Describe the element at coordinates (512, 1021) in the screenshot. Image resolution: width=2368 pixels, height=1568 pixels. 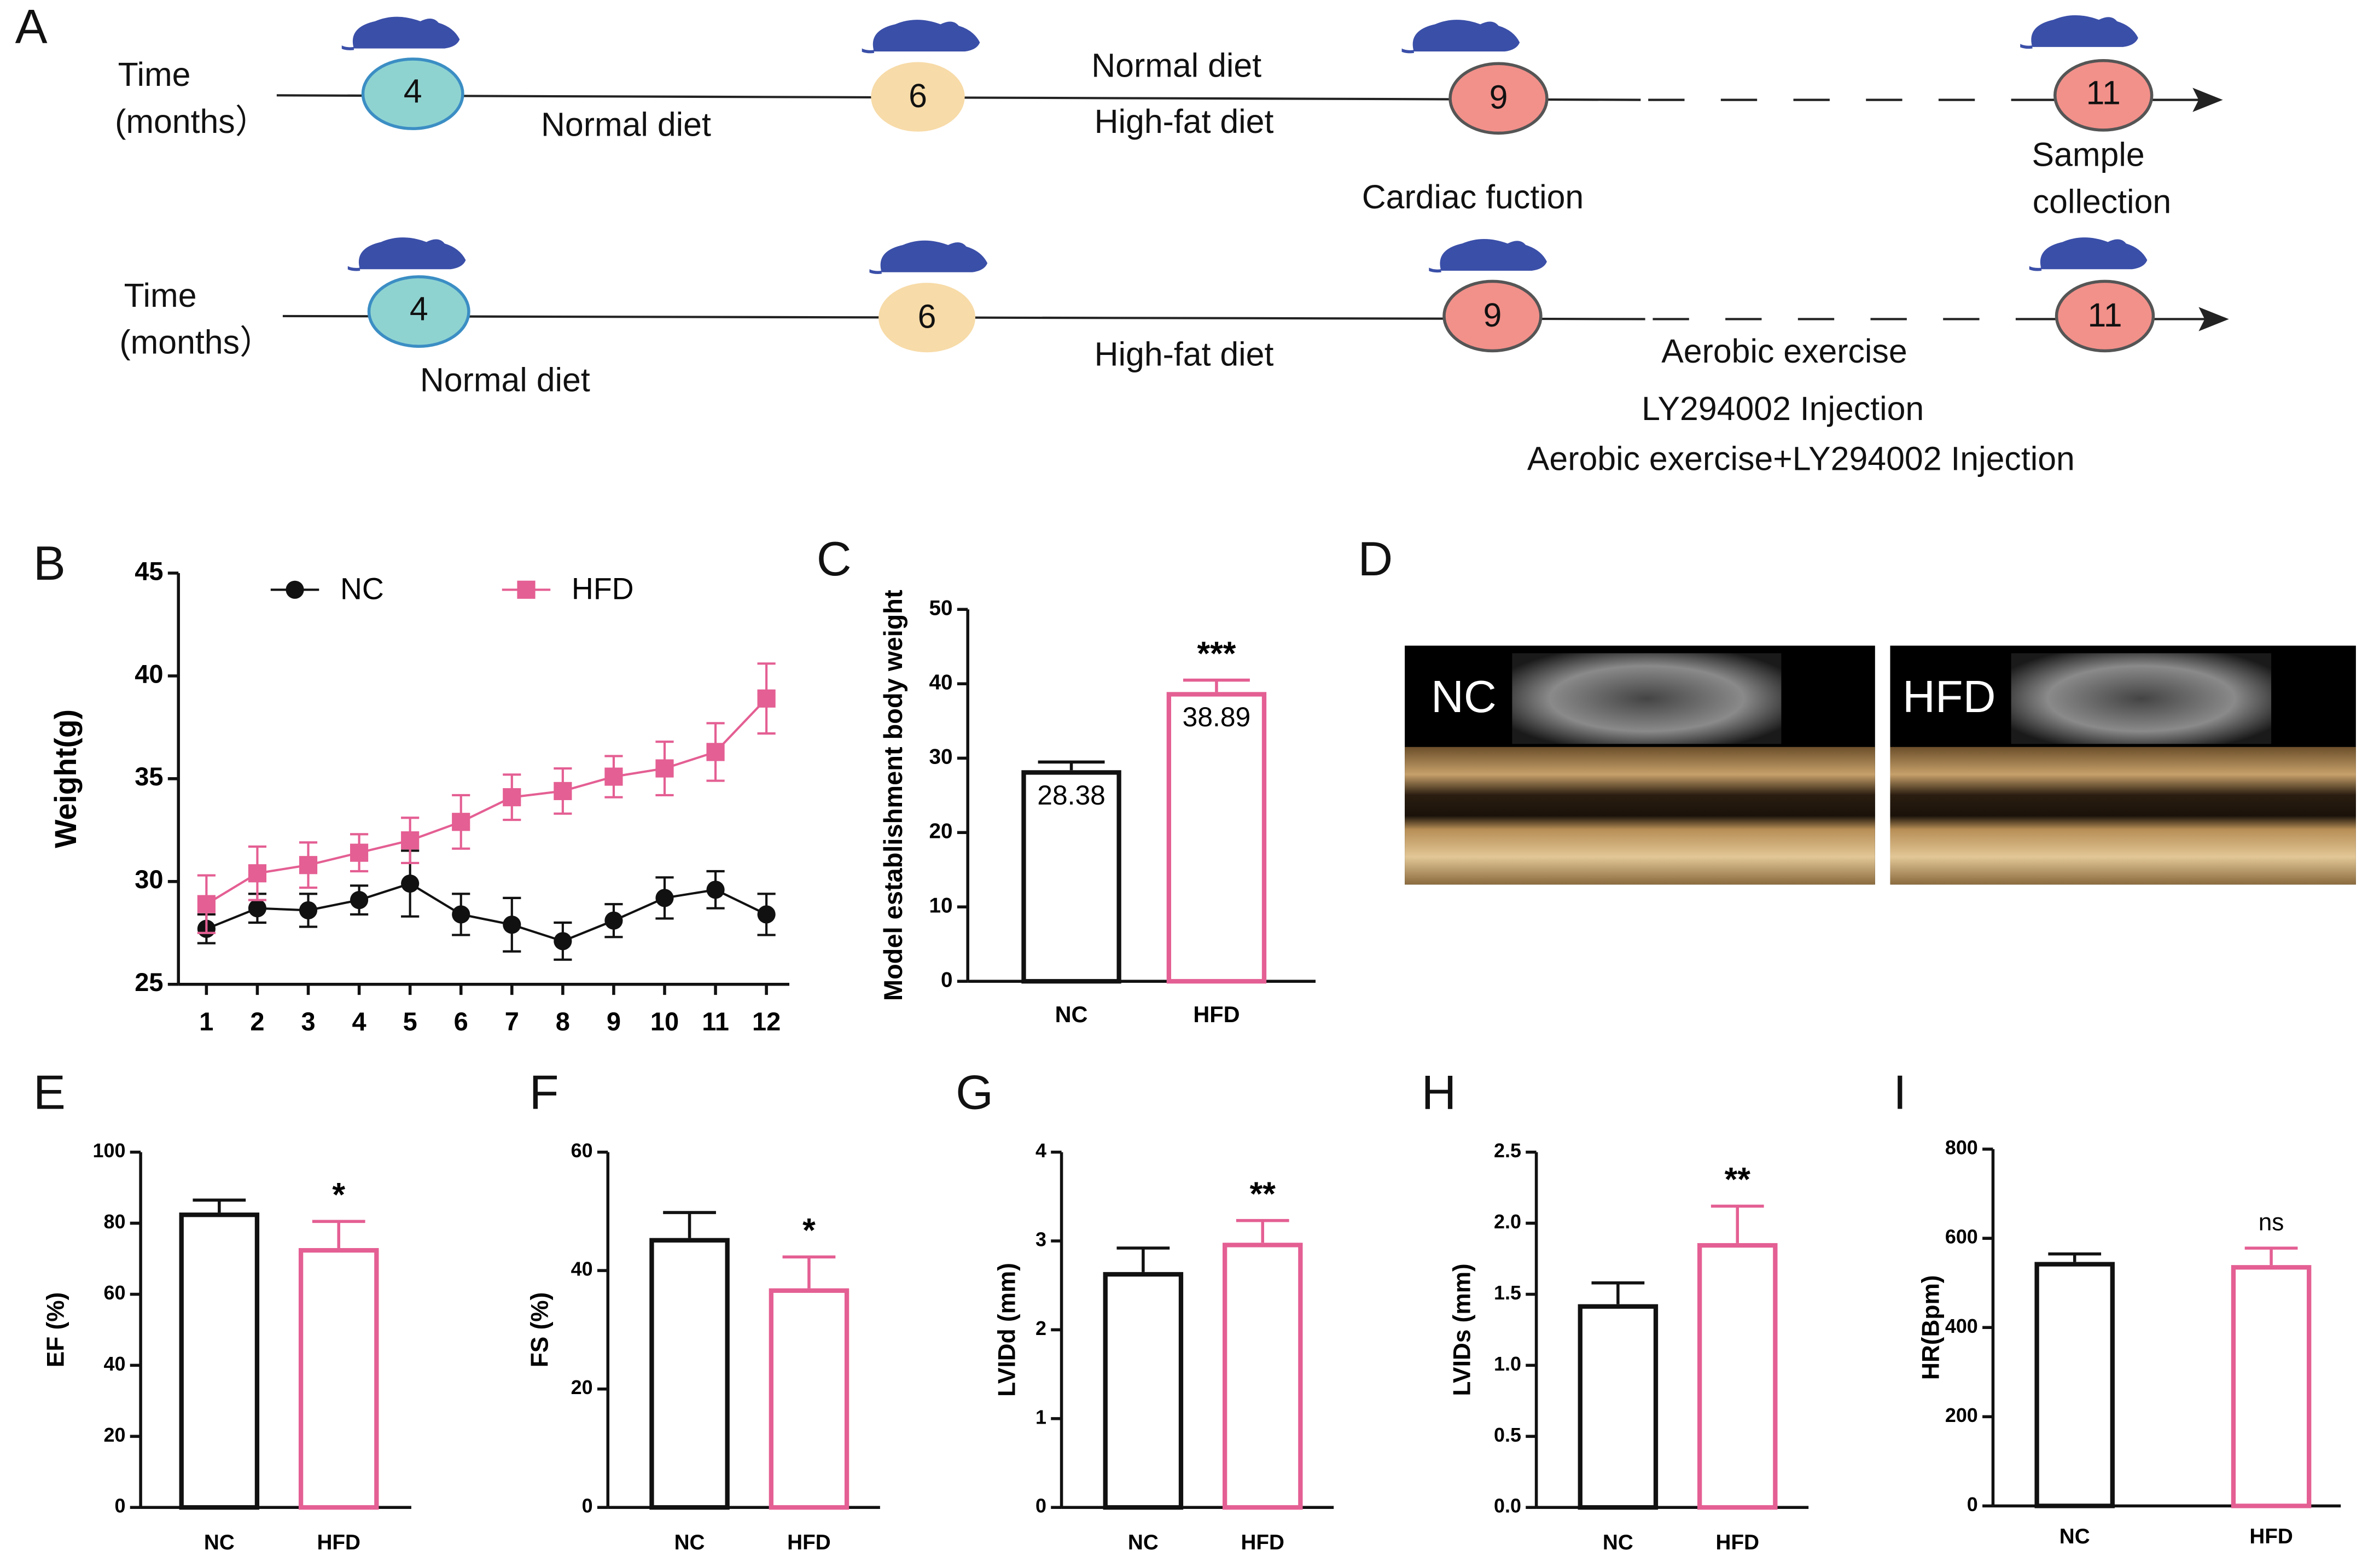
I see `x-tick-label: 7` at that location.